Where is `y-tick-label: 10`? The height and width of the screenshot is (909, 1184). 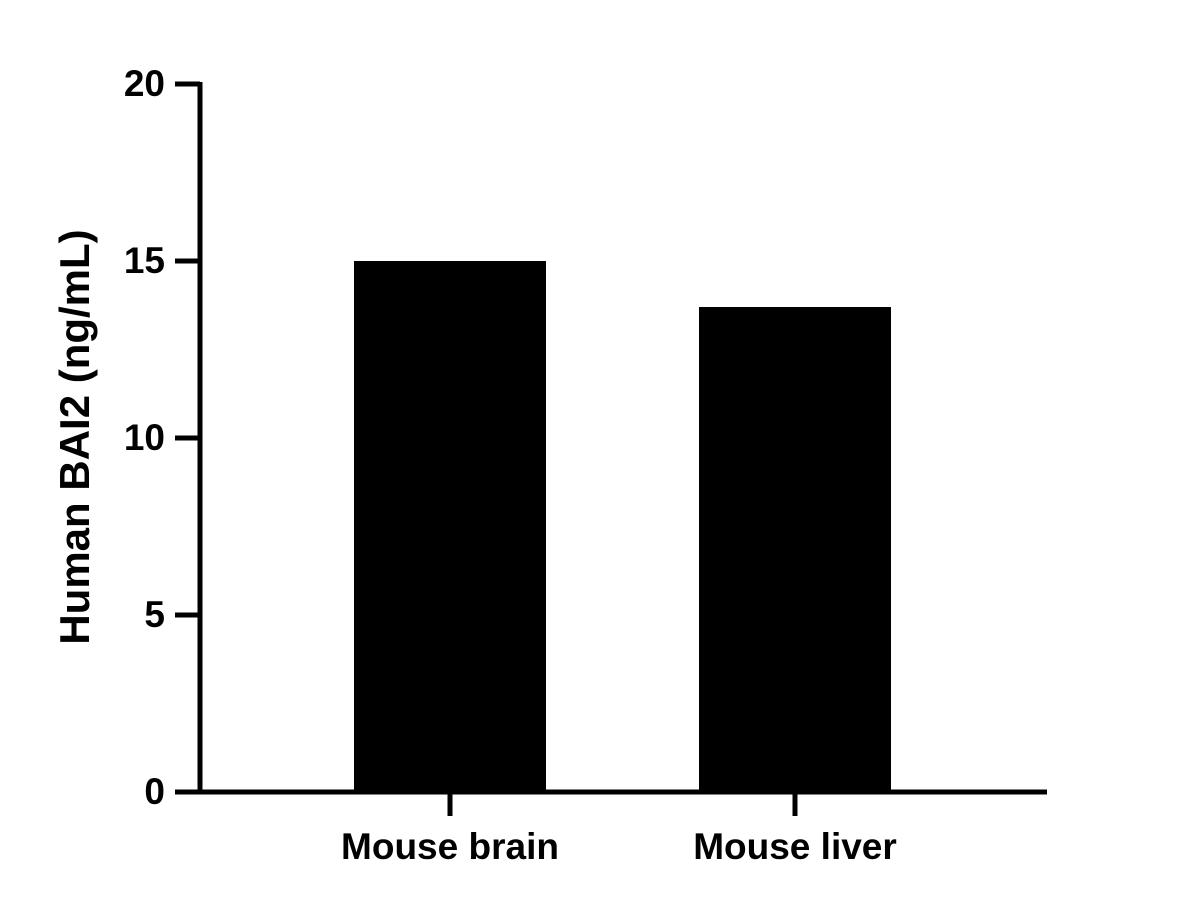 y-tick-label: 10 is located at coordinates (144, 437).